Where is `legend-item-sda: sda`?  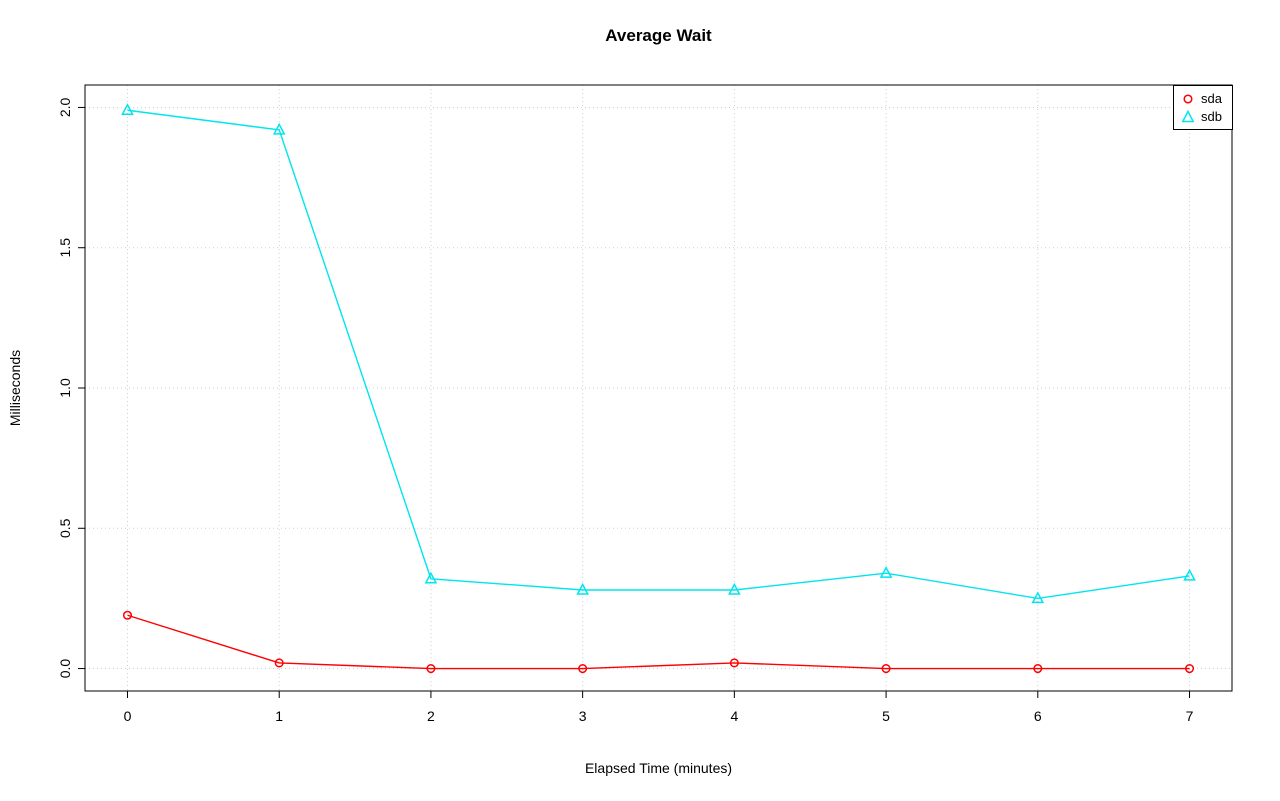 legend-item-sda: sda is located at coordinates (1201, 98).